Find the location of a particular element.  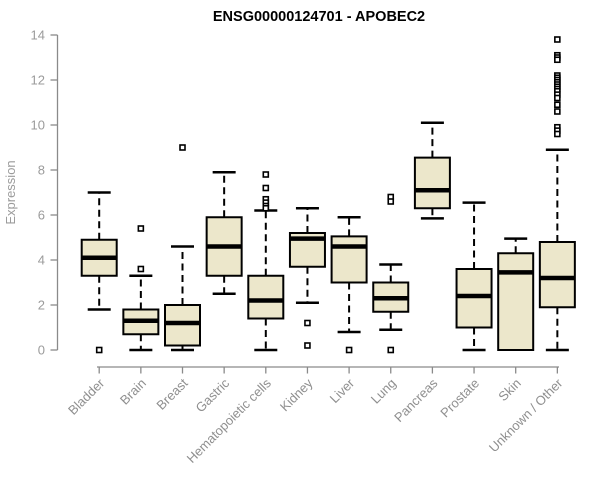

box-group-skin is located at coordinates (516, 294).